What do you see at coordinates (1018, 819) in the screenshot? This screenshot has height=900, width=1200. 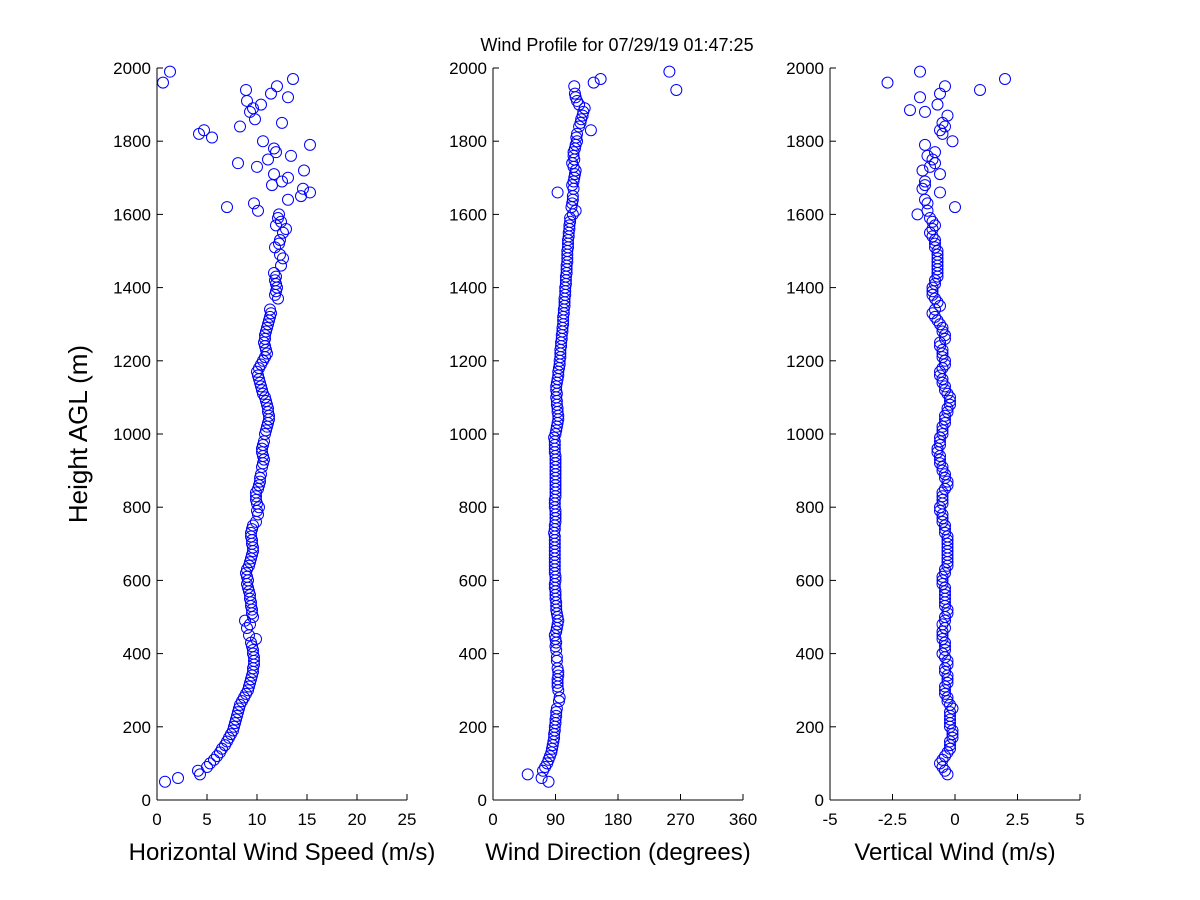 I see `x-tick-label: 2.5` at bounding box center [1018, 819].